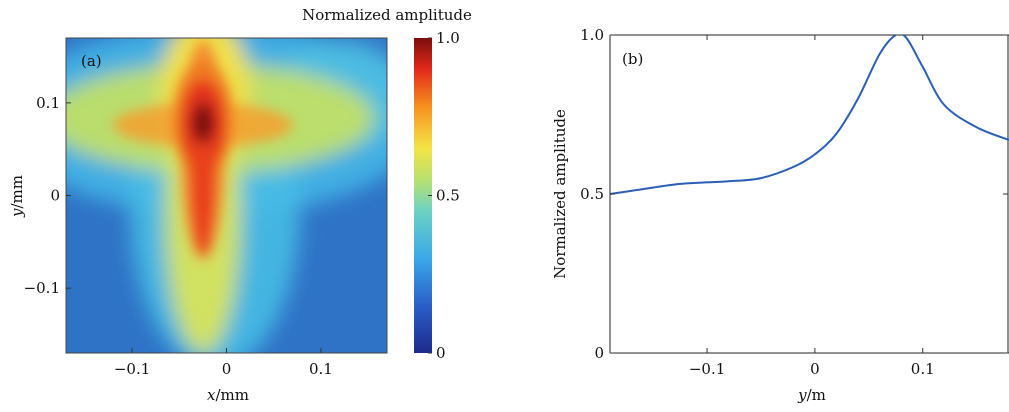 Image resolution: width=1009 pixels, height=412 pixels. I want to click on line-x-tick-label: −0.1, so click(707, 369).